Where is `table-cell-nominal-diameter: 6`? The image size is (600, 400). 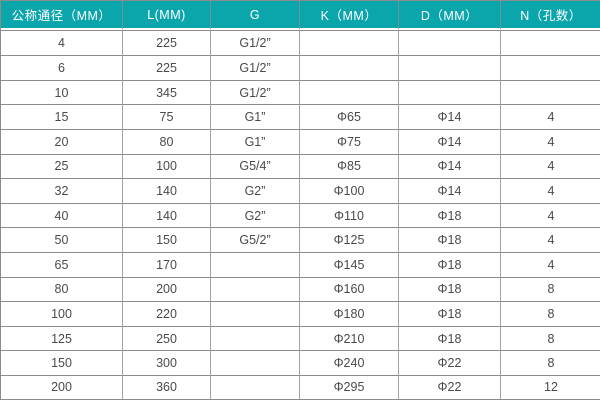 table-cell-nominal-diameter: 6 is located at coordinates (62, 68).